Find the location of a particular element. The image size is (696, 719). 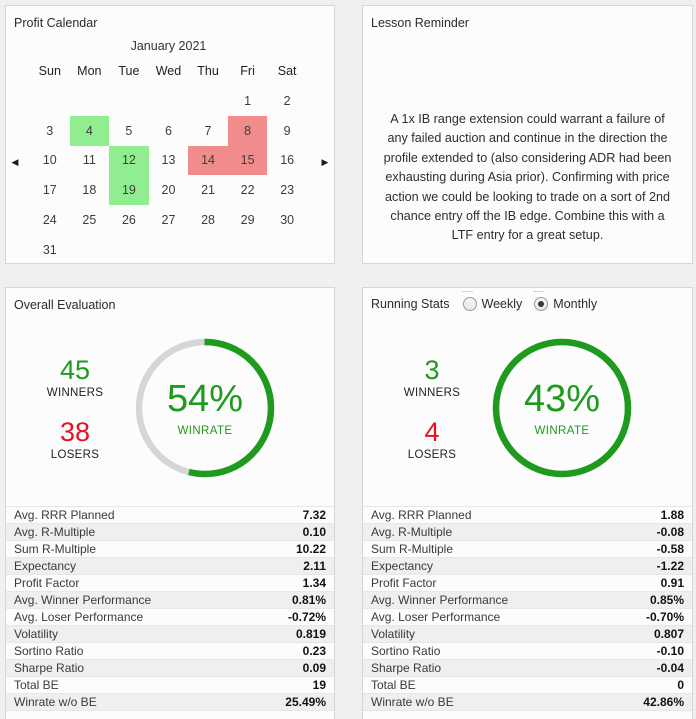

calendar-day-10: 10 is located at coordinates (49, 160).